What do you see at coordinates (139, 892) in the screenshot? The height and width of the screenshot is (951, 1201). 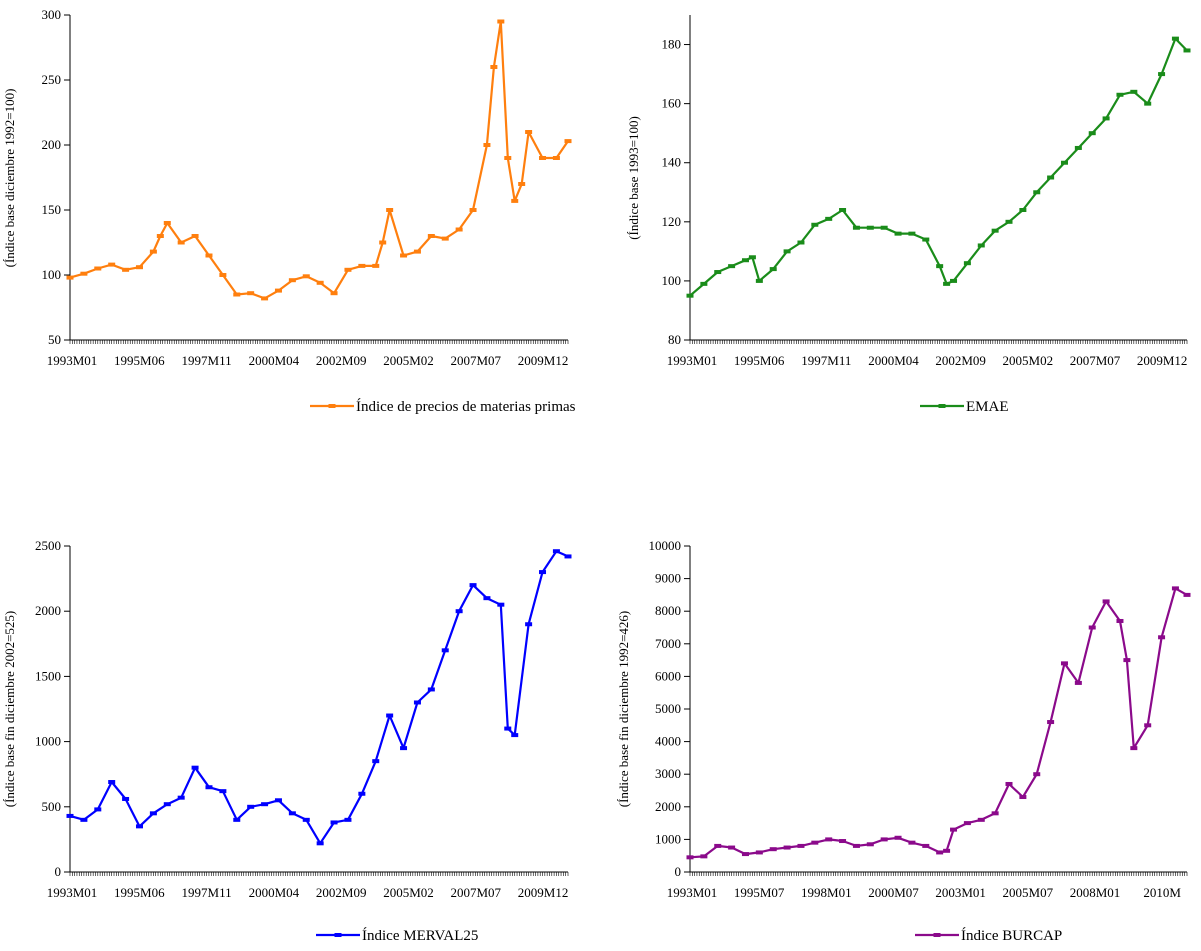 I see `x-tick-label: 1995M06` at bounding box center [139, 892].